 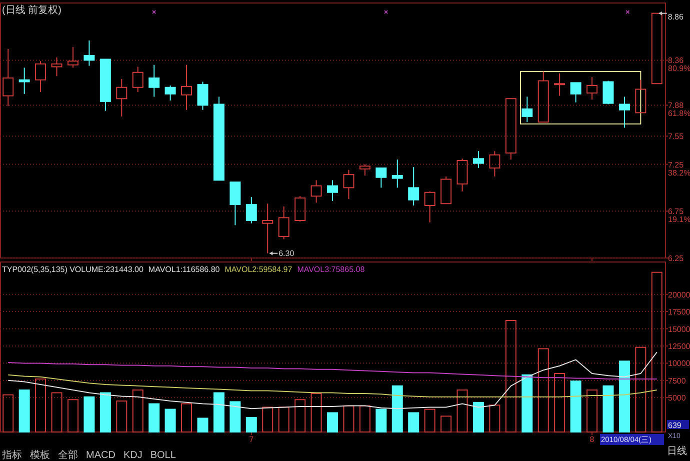 I want to click on x-tick-label: 8, so click(x=592, y=439).